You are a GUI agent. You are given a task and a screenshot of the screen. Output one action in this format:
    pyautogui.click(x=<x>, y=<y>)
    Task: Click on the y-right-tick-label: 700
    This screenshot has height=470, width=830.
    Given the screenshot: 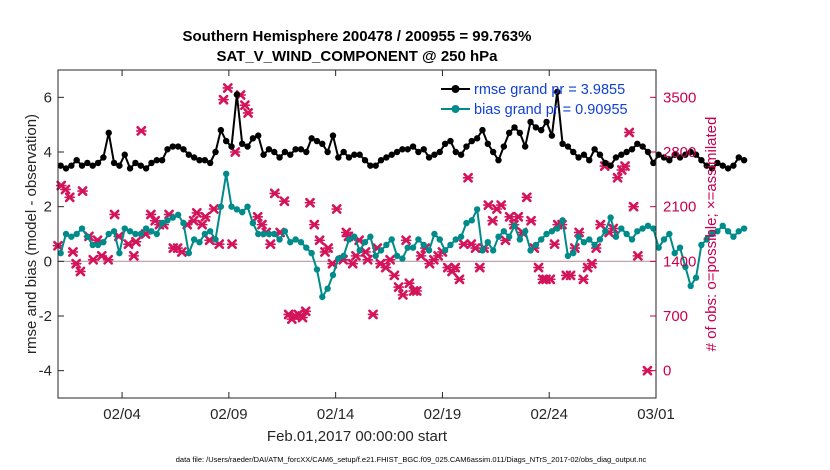 What is the action you would take?
    pyautogui.click(x=675, y=316)
    